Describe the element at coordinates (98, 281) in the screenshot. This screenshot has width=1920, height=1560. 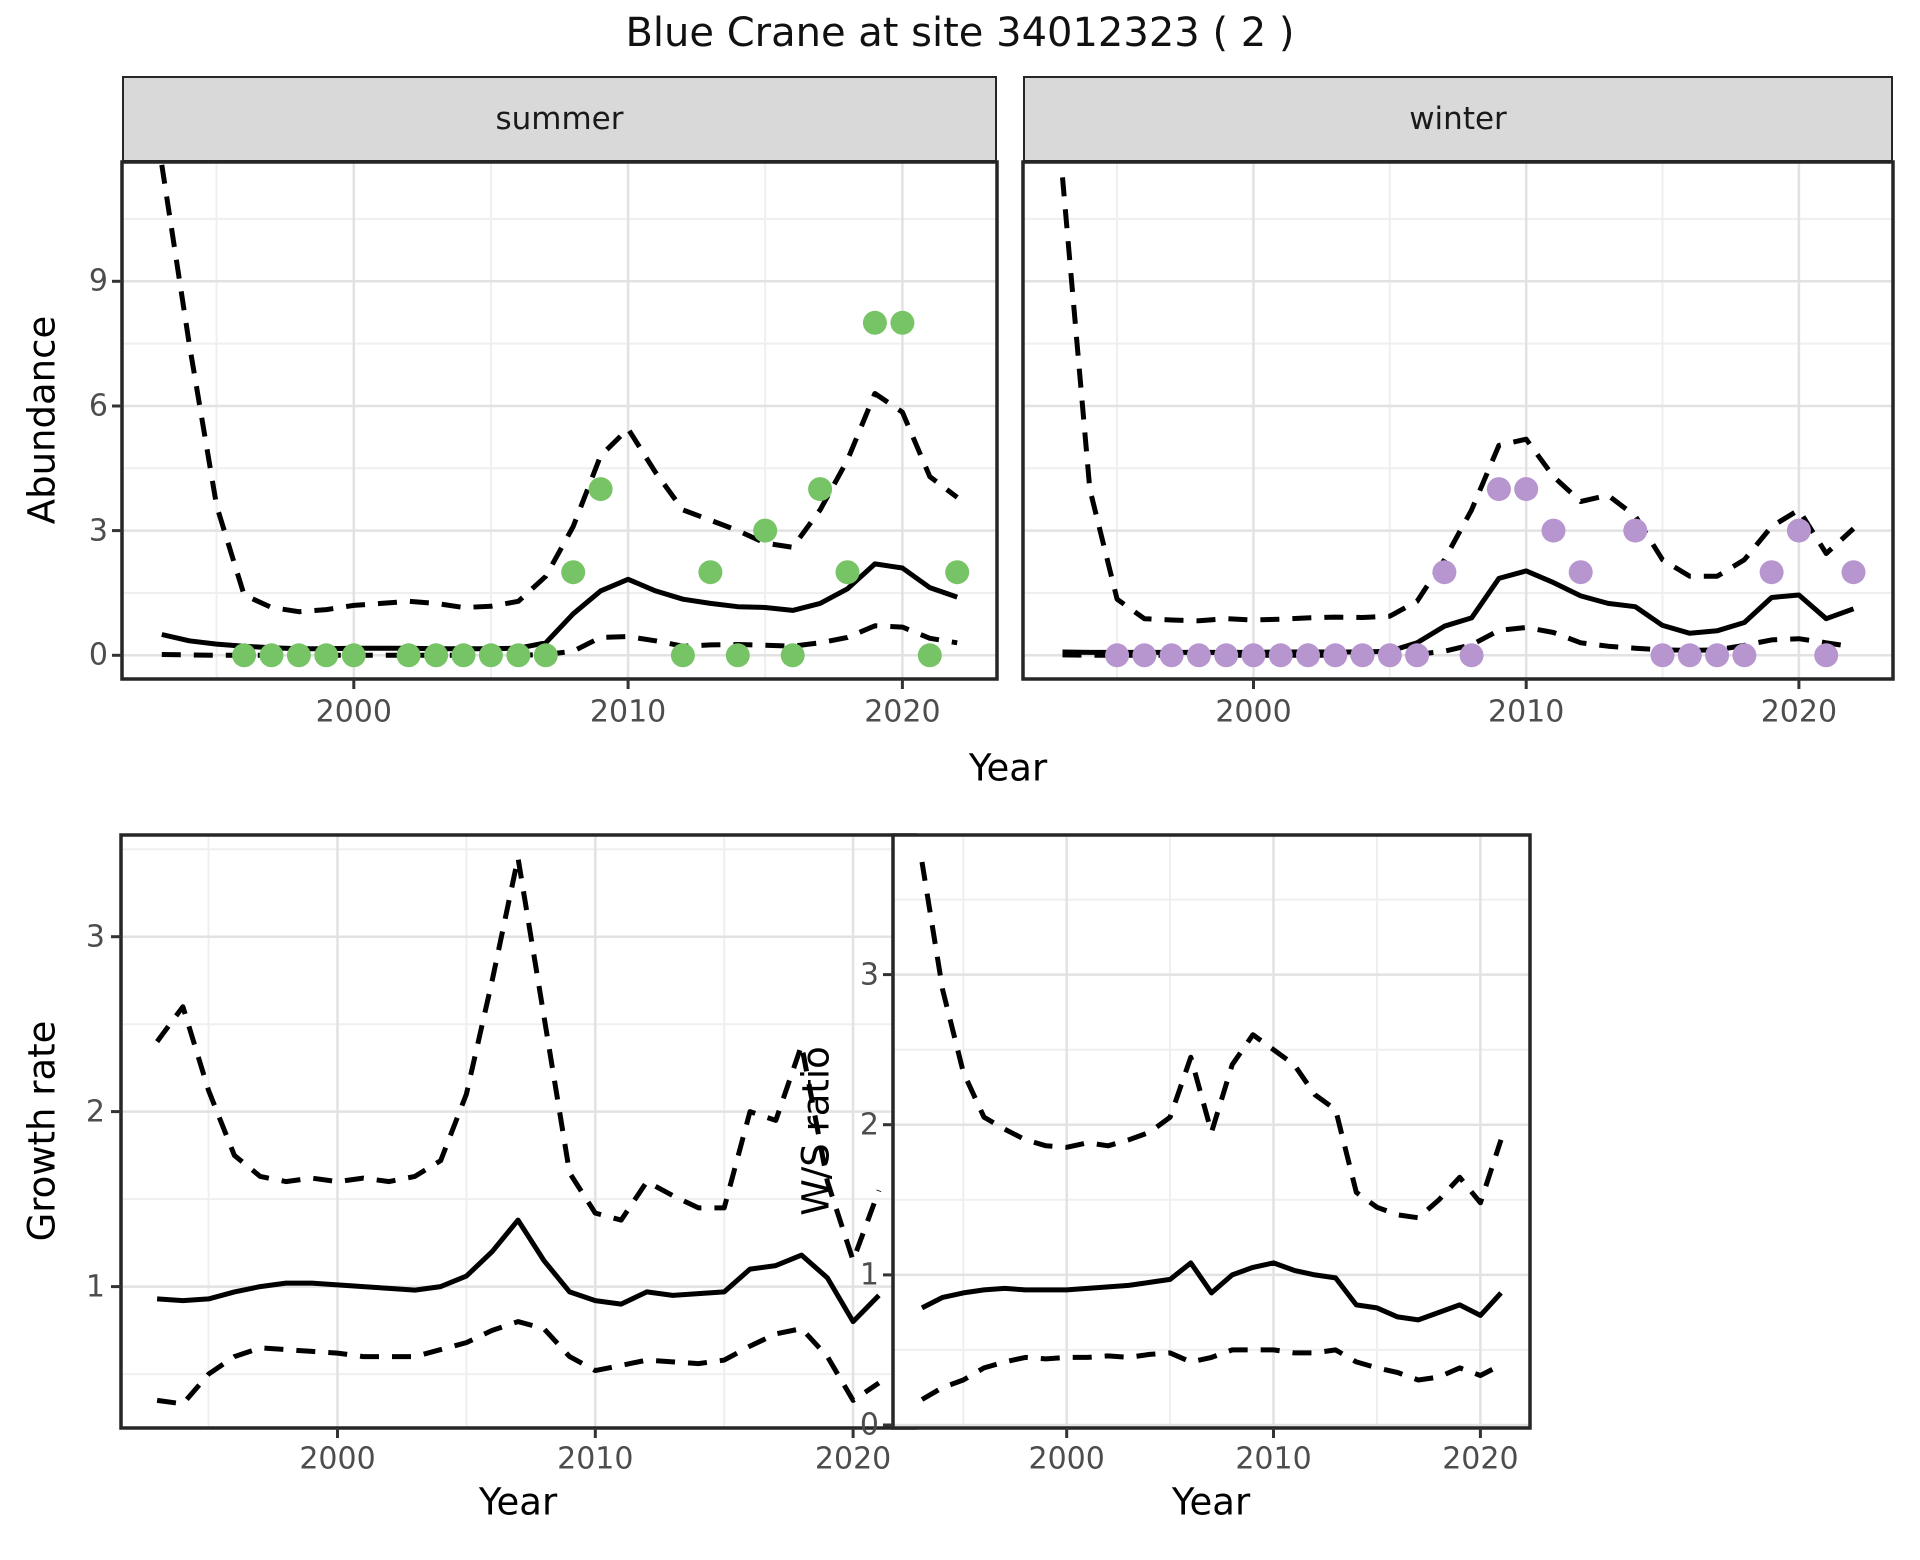
I see `y-tick-label: 9` at that location.